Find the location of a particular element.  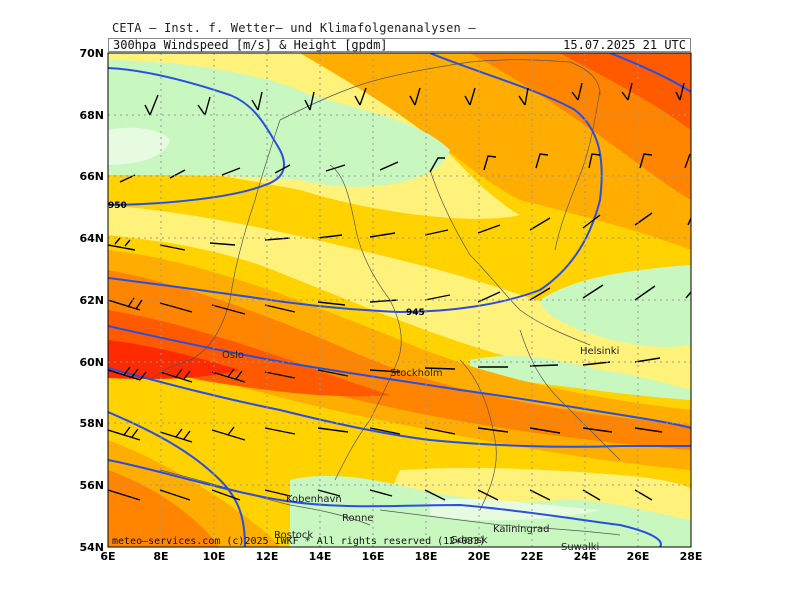

city-ronne: Ronne is located at coordinates (357, 518).